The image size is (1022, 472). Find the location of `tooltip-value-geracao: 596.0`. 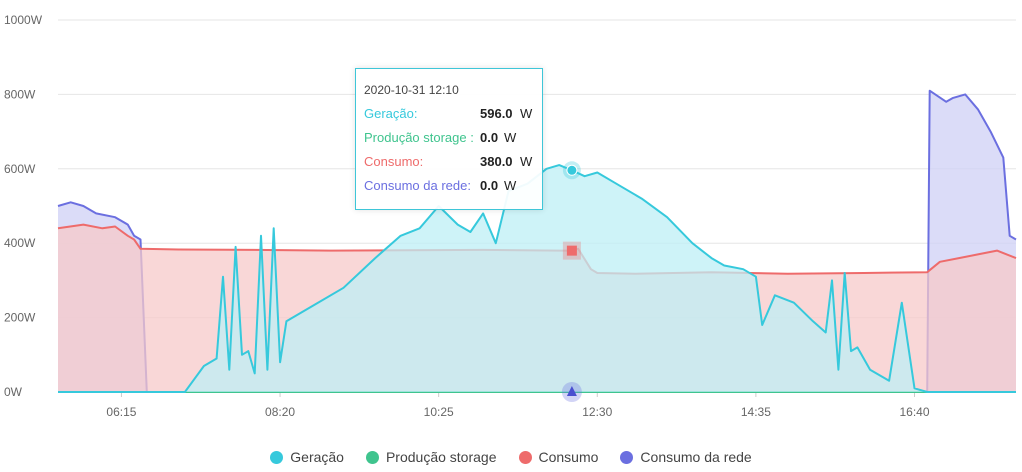

tooltip-value-geracao: 596.0 is located at coordinates (496, 113).